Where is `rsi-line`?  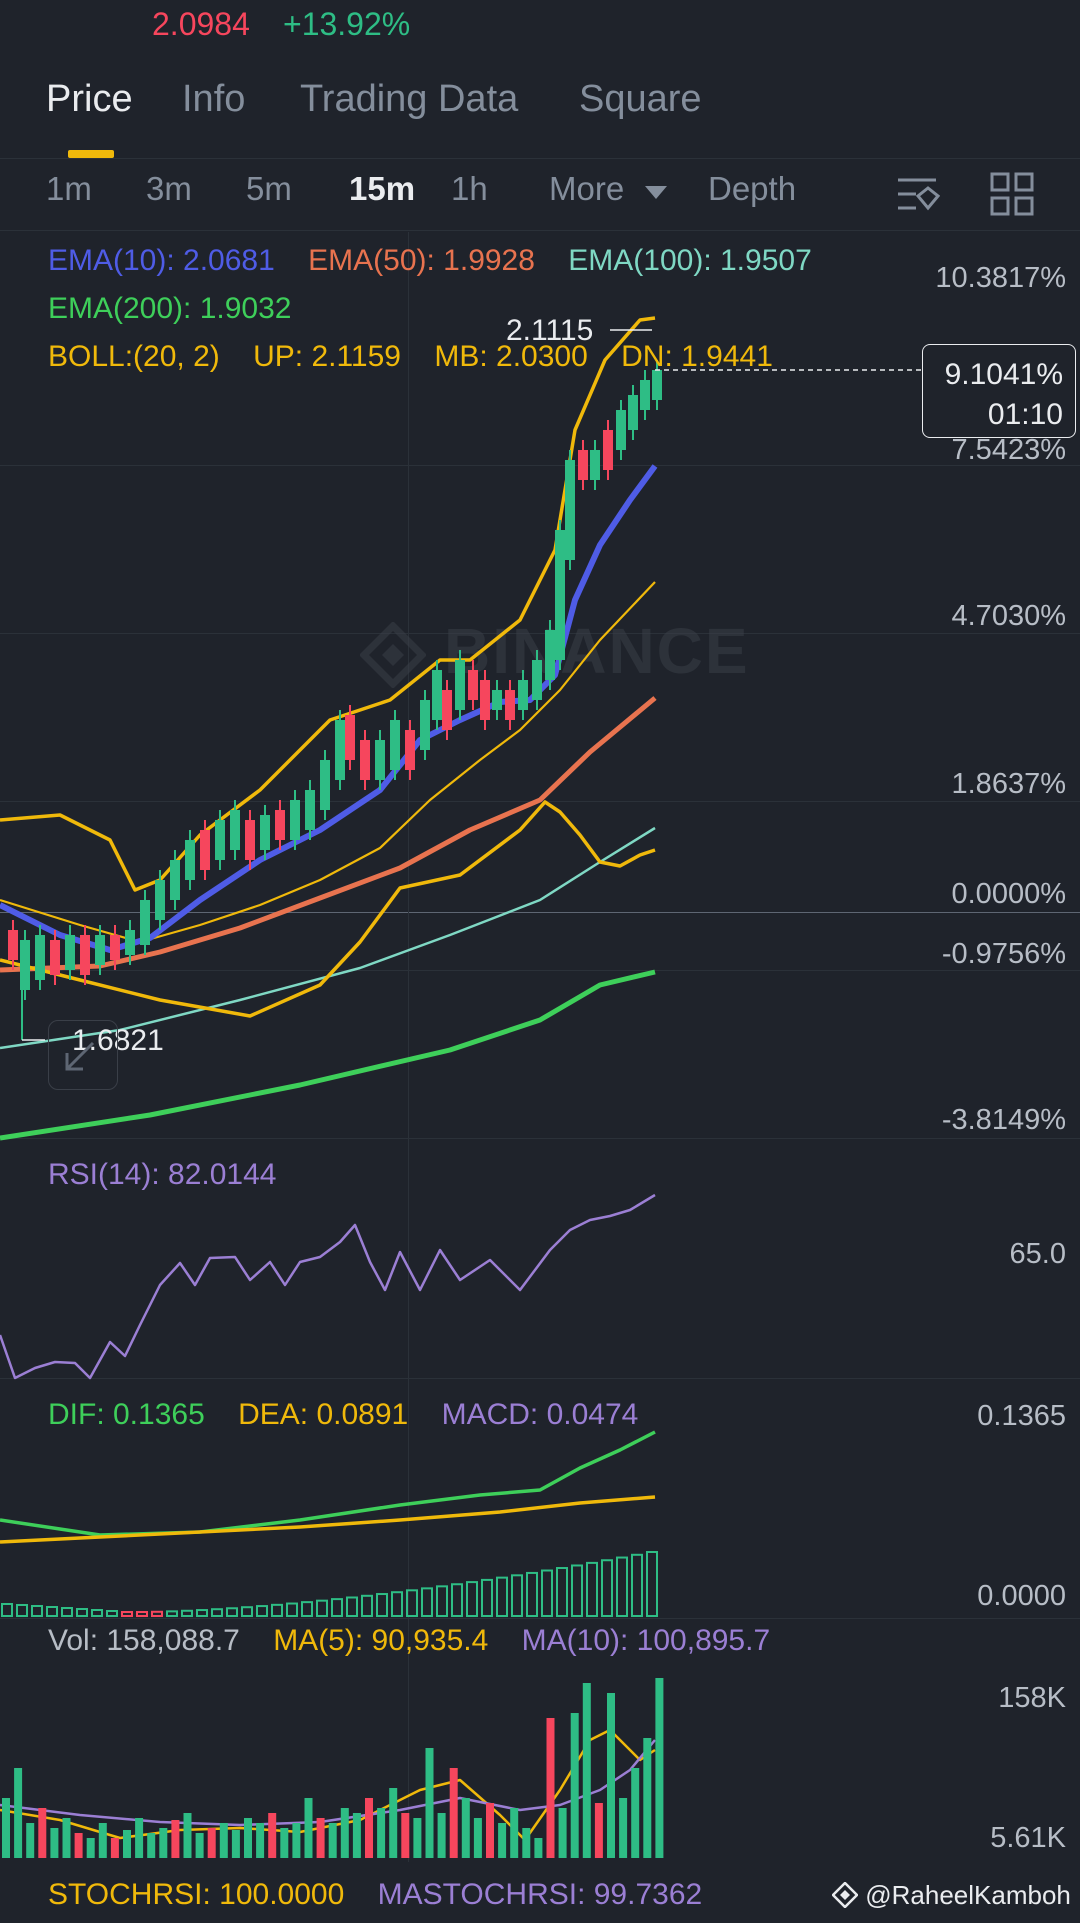 rsi-line is located at coordinates (328, 1286).